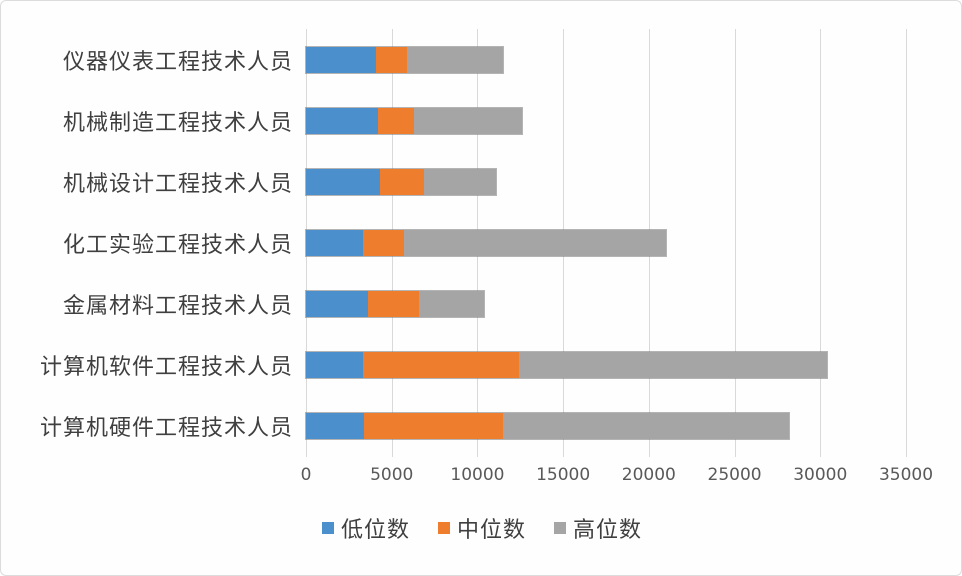 The height and width of the screenshot is (576, 962). I want to click on legend-label: 中位数, so click(491, 530).